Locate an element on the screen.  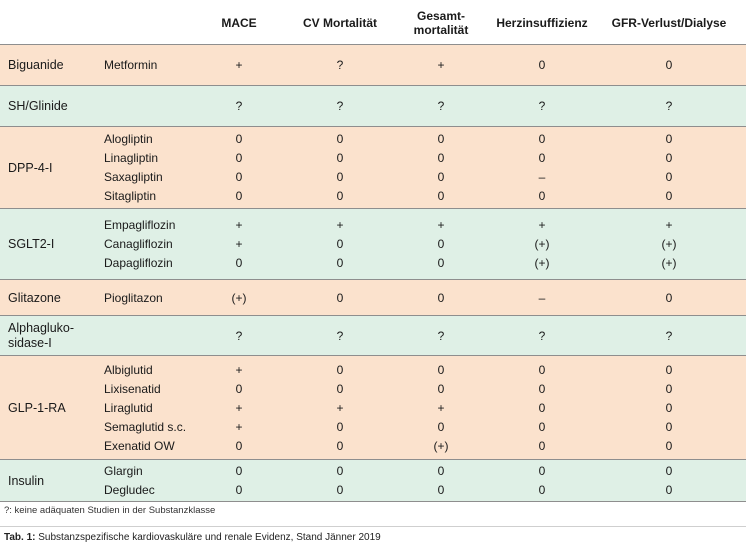
substance-name: Glargin is located at coordinates (123, 471).